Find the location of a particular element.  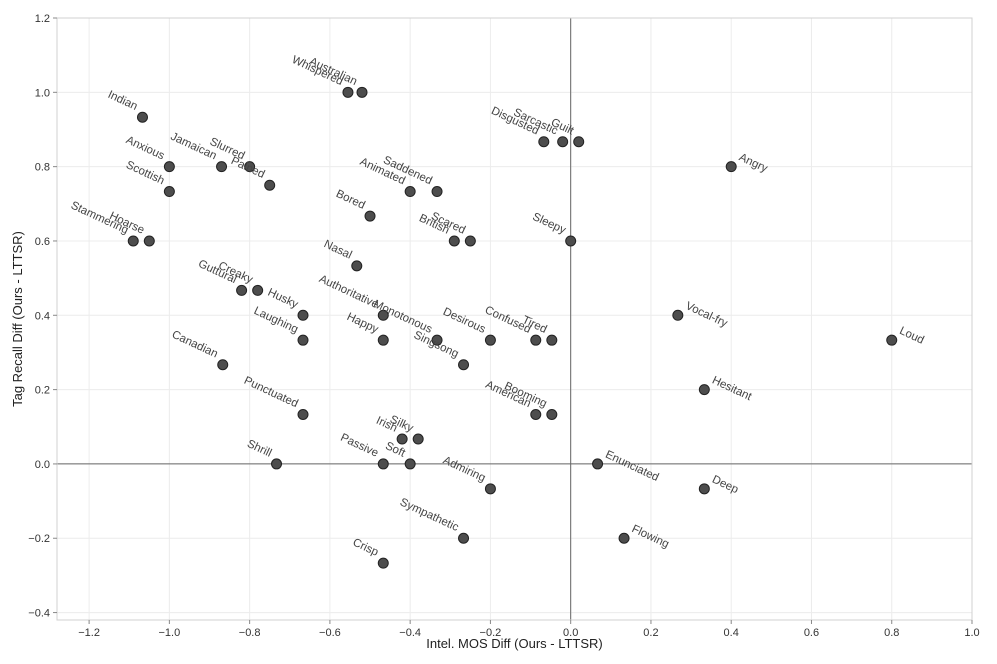

x-tick-label: −0.6 is located at coordinates (330, 633).